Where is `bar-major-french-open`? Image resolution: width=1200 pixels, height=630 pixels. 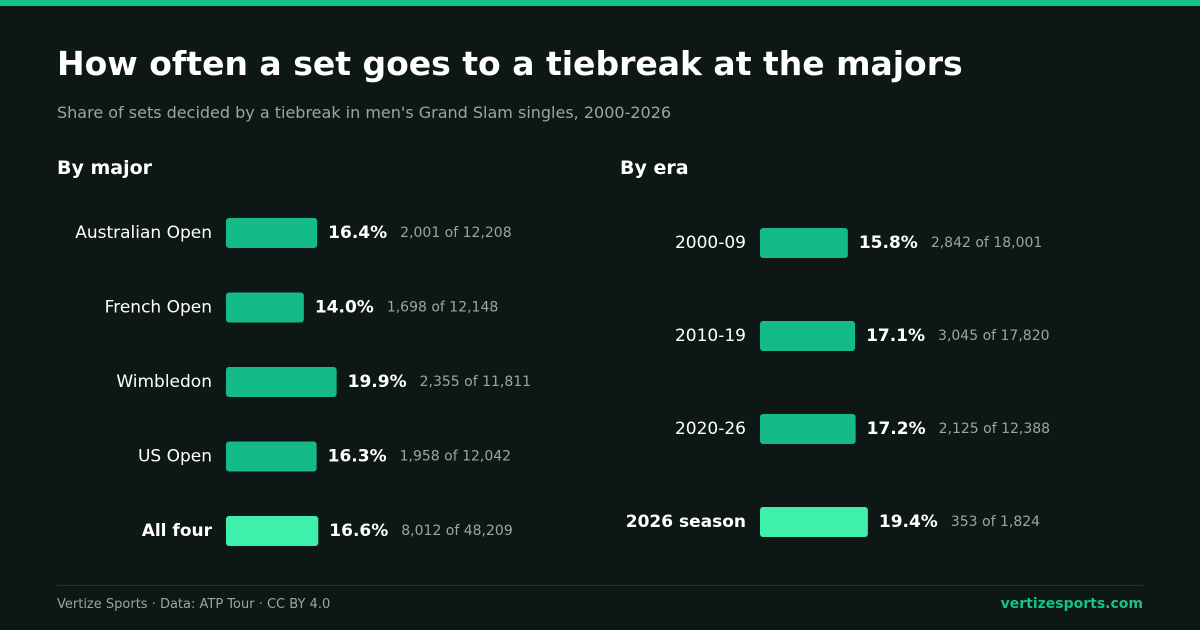
bar-major-french-open is located at coordinates (265, 307).